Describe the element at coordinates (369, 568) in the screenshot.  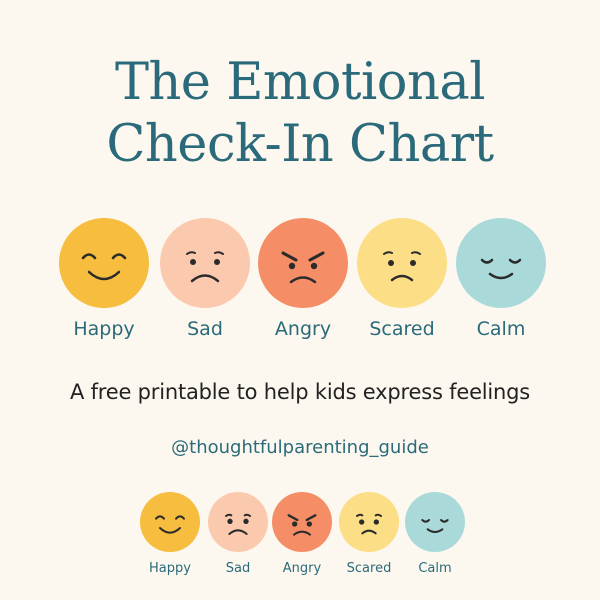
I see `emotion-label-scared-small: Scared` at that location.